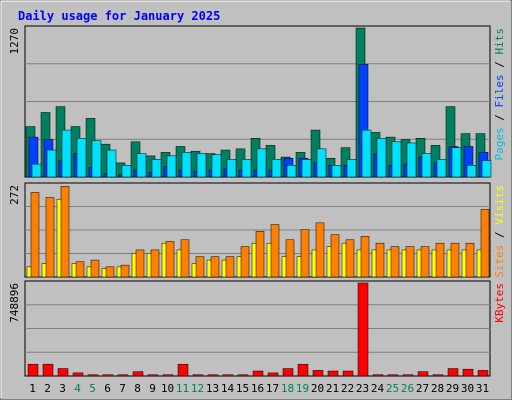 Image resolution: width=512 pixels, height=400 pixels. What do you see at coordinates (272, 388) in the screenshot?
I see `x-tick-17: 17` at bounding box center [272, 388].